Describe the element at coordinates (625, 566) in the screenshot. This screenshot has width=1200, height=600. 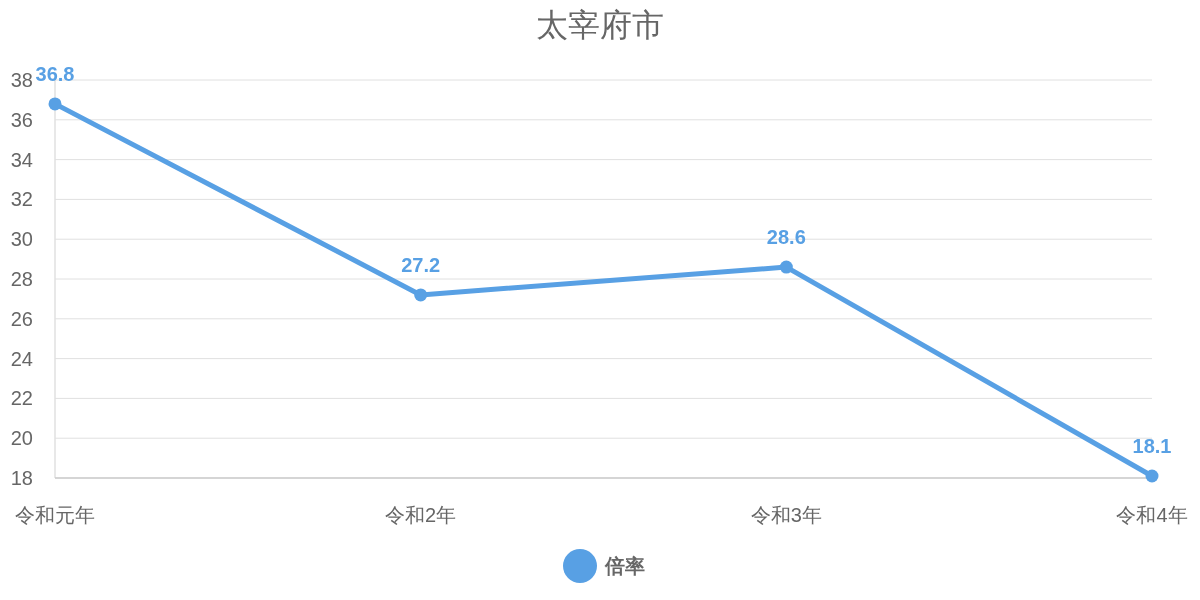
I see `legend-label: 倍率` at that location.